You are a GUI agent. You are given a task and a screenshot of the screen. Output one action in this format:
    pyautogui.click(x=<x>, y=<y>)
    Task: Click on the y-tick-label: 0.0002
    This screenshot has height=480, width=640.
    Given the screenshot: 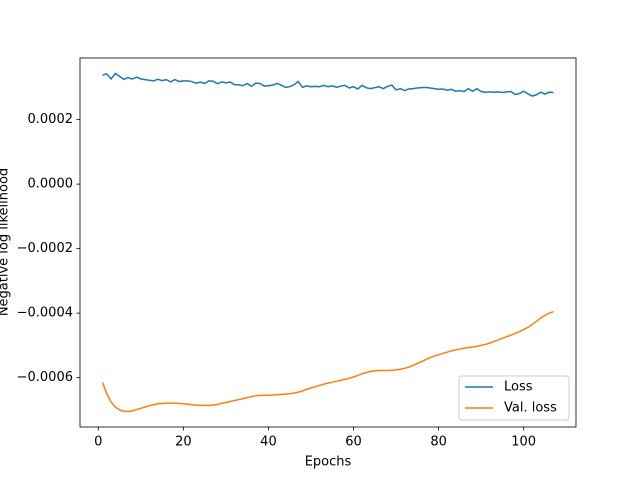 What is the action you would take?
    pyautogui.click(x=51, y=119)
    